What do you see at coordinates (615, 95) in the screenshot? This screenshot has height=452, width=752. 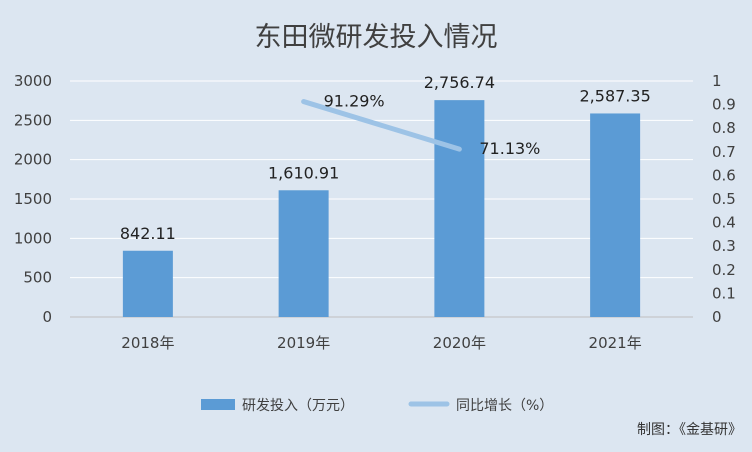 I see `bar-data-label: 2,587.35` at bounding box center [615, 95].